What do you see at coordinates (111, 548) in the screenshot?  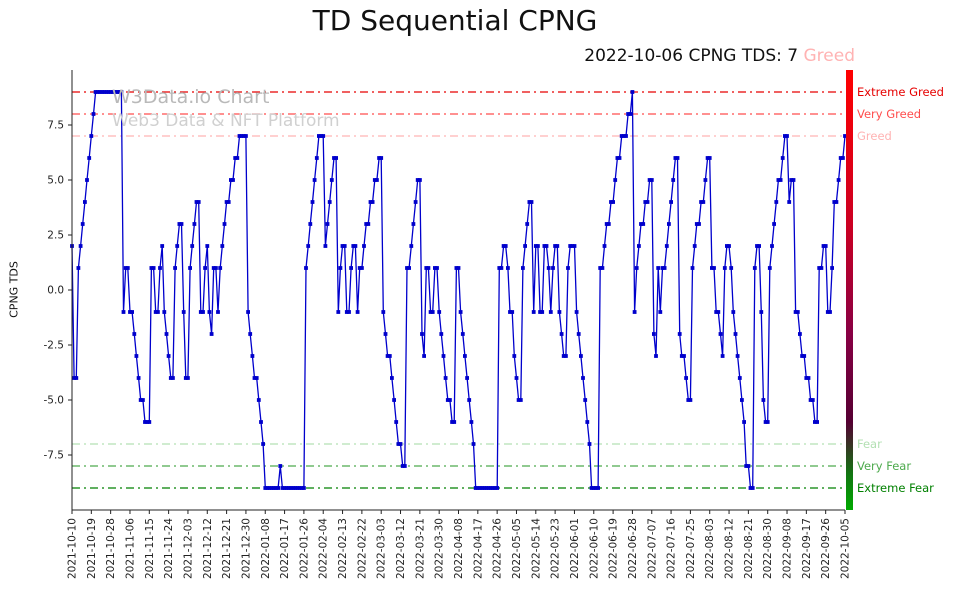 I see `svg-text: 2021-10-28` at bounding box center [111, 548].